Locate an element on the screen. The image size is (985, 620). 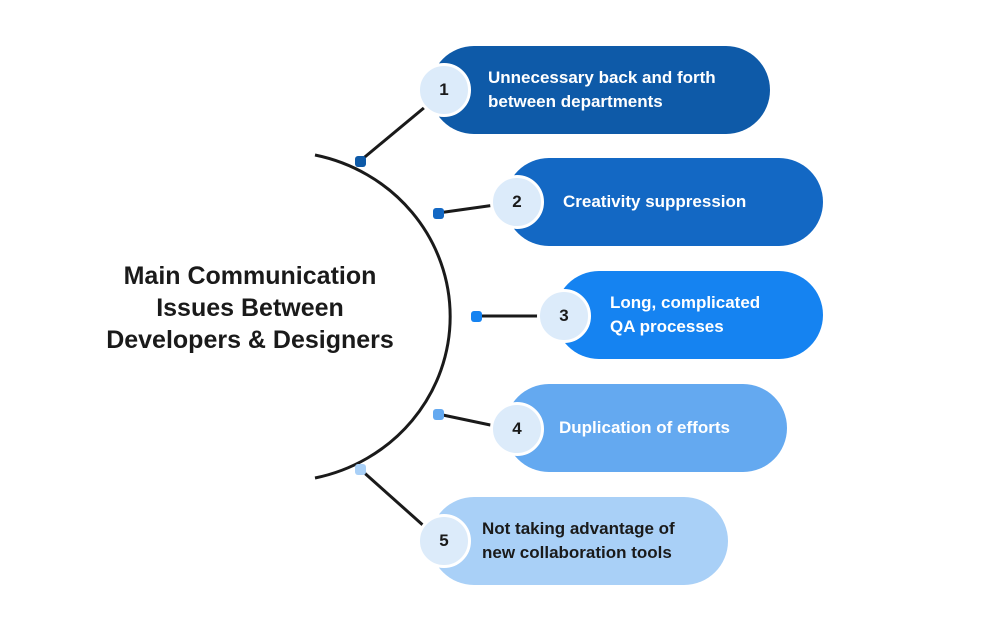
arc-line is located at coordinates (383, 316).